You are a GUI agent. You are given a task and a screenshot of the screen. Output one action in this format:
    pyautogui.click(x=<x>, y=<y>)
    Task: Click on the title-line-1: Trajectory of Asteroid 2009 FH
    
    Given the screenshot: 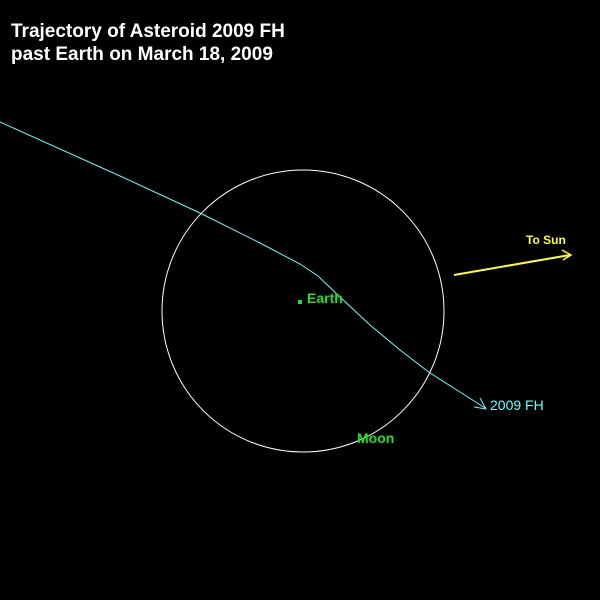 What is the action you would take?
    pyautogui.click(x=148, y=31)
    